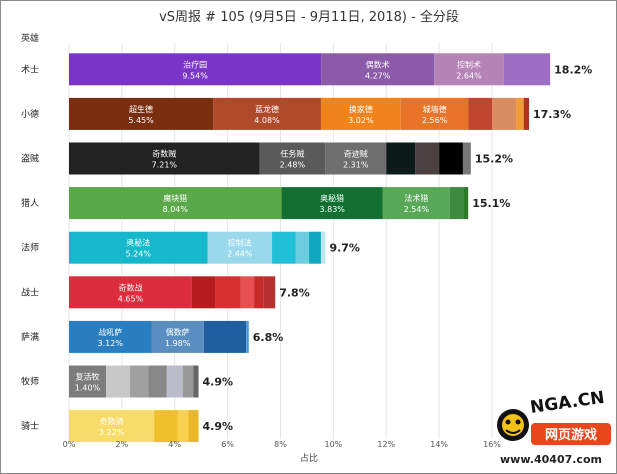  Describe the element at coordinates (88, 377) in the screenshot. I see `segment-label: 复活牧` at that location.